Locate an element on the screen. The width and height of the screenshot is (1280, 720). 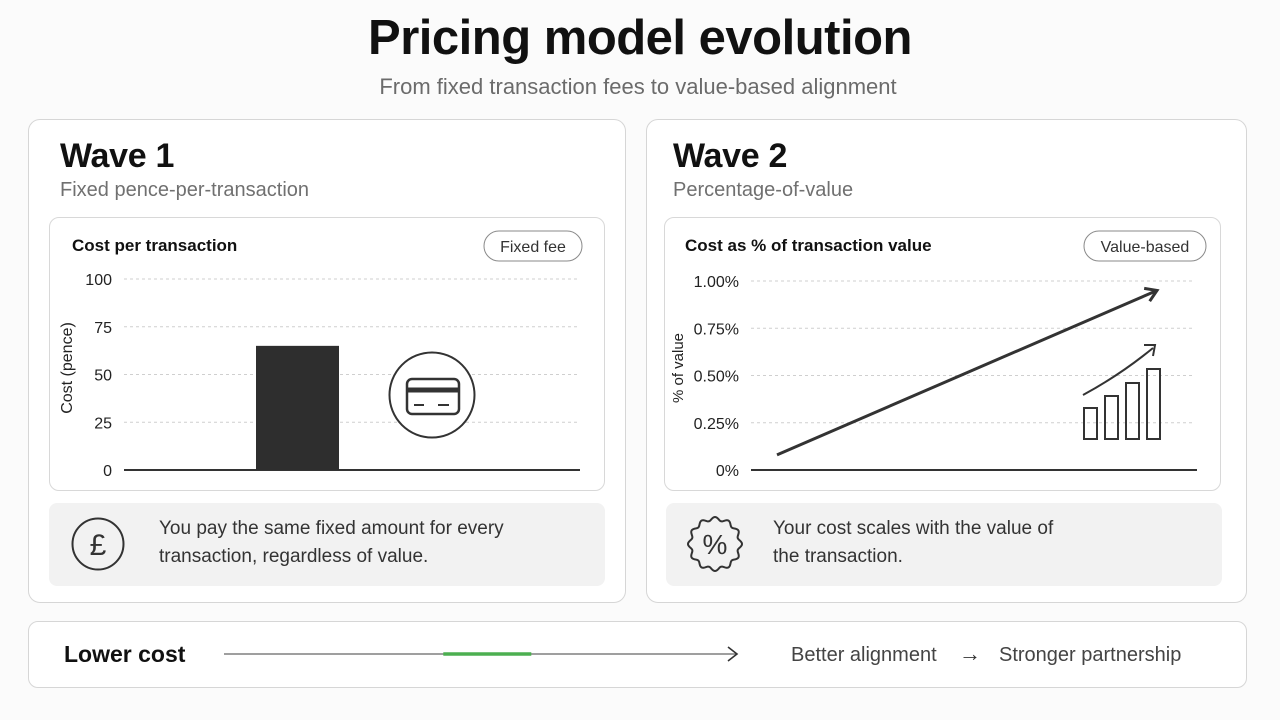
wave-title: Wave 1 is located at coordinates (117, 156).